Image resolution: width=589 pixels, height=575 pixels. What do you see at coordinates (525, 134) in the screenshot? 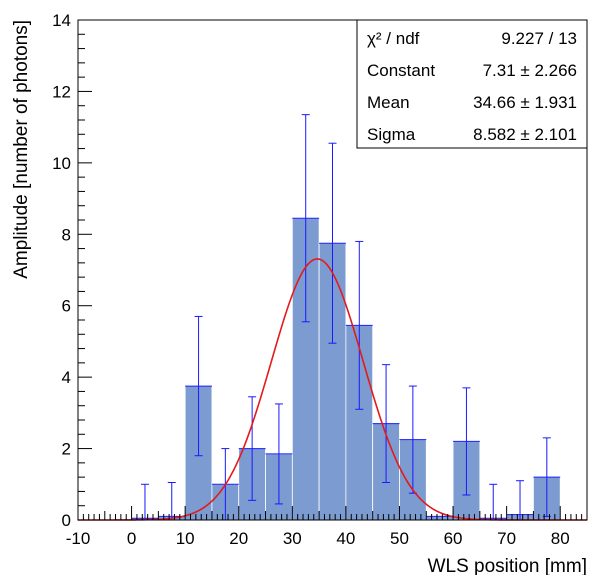
I see `stats-value: 8.582 ± 2.101` at bounding box center [525, 134].